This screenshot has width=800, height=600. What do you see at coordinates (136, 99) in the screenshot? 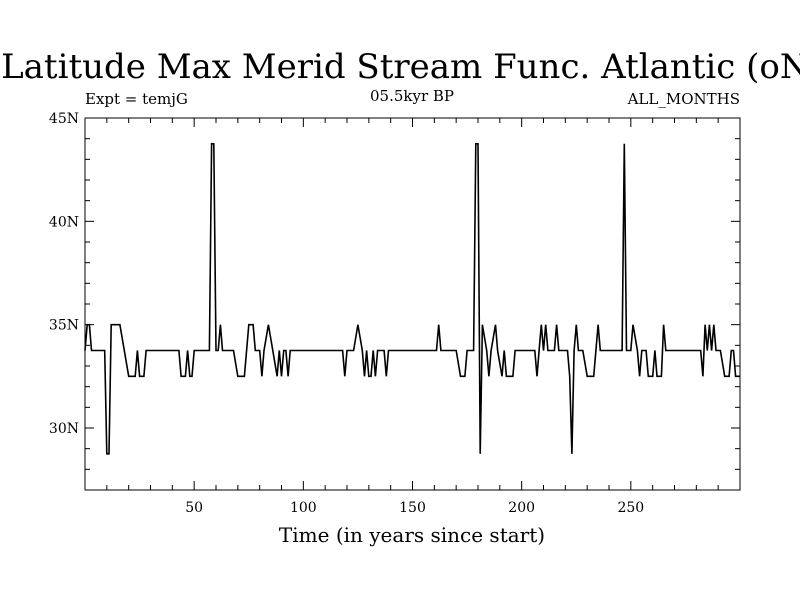
I see `subtitle-left: Expt = temjG` at bounding box center [136, 99].